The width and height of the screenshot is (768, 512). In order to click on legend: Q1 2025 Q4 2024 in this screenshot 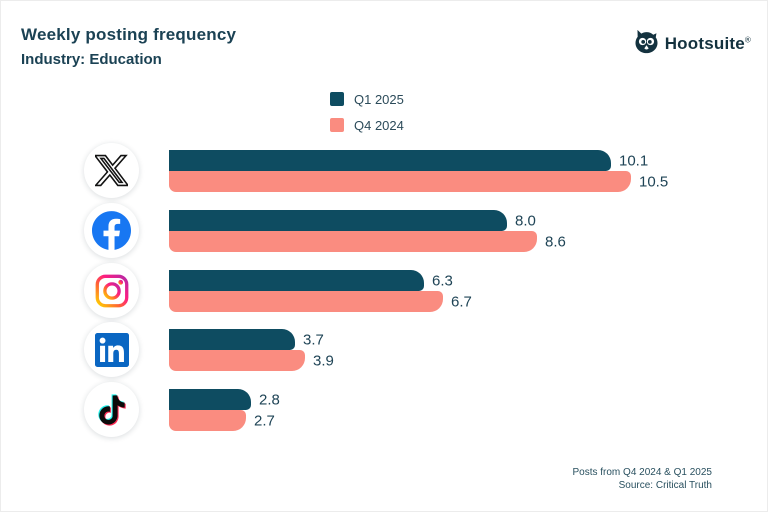, I will do `click(367, 118)`.